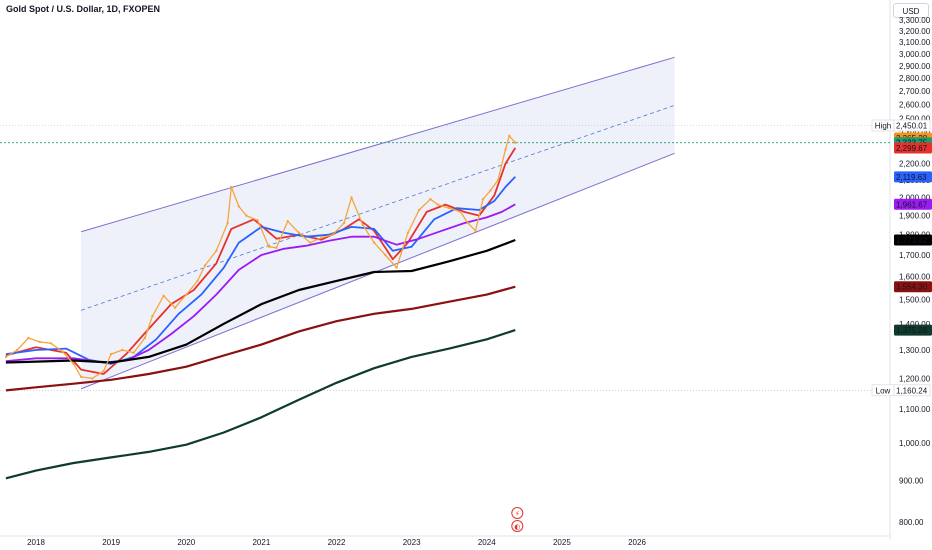  I want to click on y-tick-label: 2,600.00, so click(915, 104).